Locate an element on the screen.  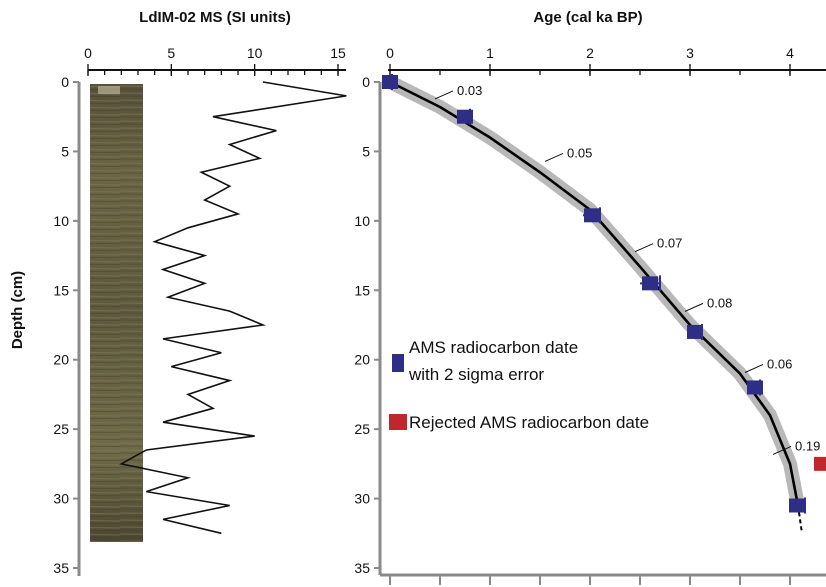
ms-x-axis: 0 5 10 15 is located at coordinates (215, 60).